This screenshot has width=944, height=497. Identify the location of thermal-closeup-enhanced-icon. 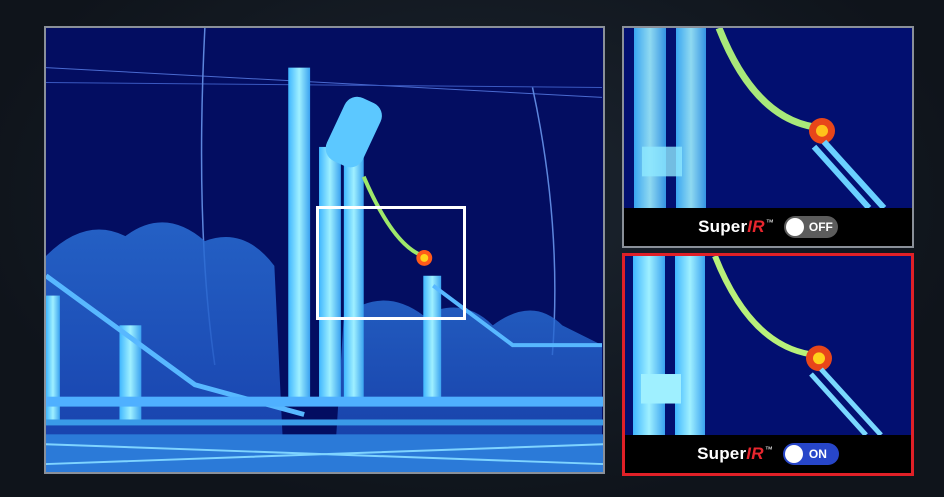
(768, 345).